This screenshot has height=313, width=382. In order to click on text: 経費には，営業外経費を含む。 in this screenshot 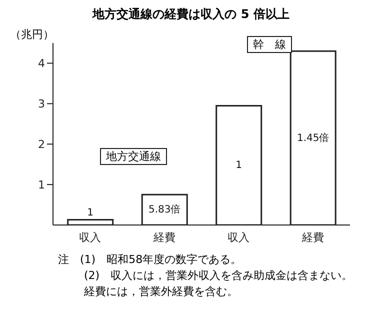, I will do `click(161, 291)`.